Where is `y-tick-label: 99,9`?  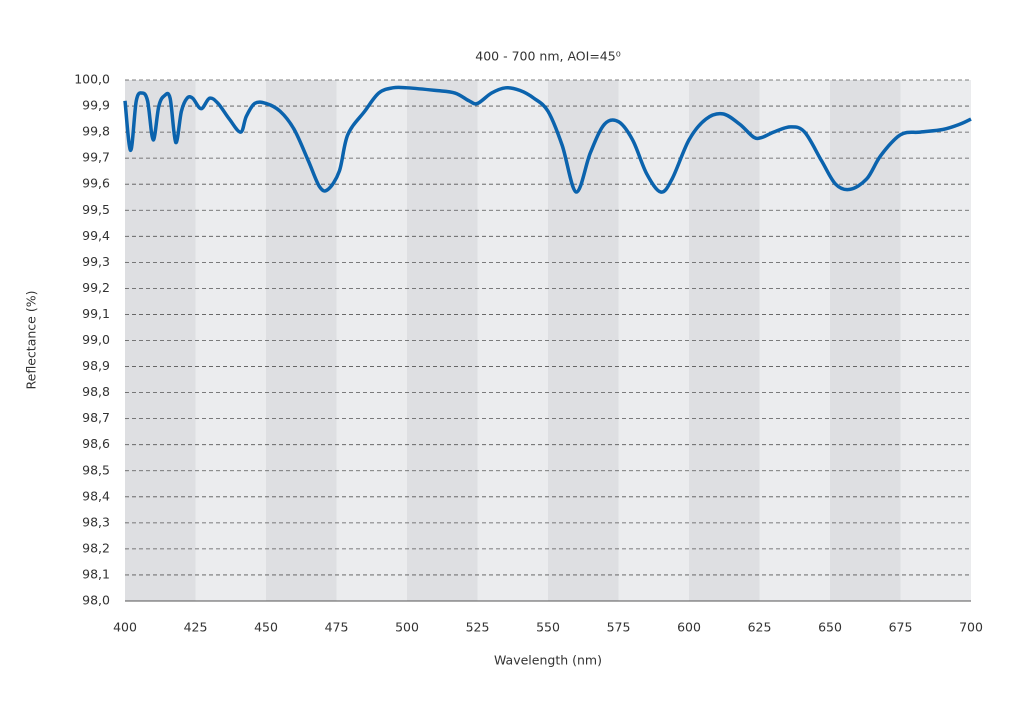 y-tick-label: 99,9 is located at coordinates (96, 105).